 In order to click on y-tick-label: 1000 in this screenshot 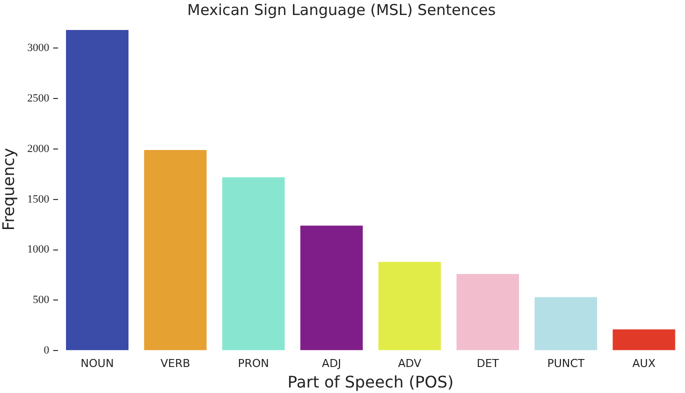, I will do `click(38, 250)`.